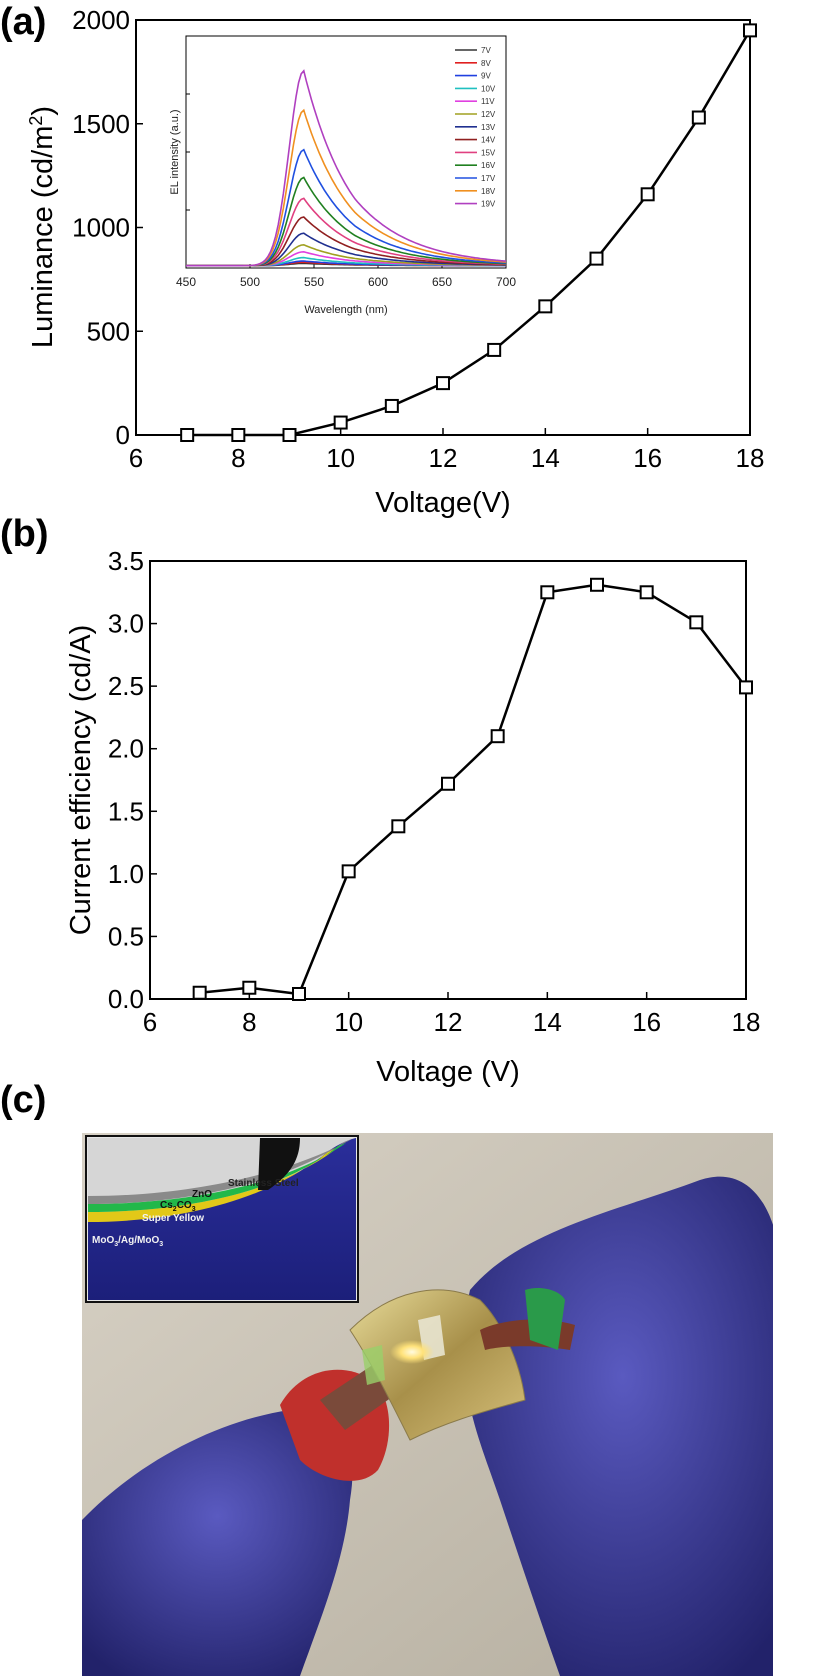 The height and width of the screenshot is (1676, 827). What do you see at coordinates (23, 1100) in the screenshot?
I see `panel-c-label: (c)` at bounding box center [23, 1100].